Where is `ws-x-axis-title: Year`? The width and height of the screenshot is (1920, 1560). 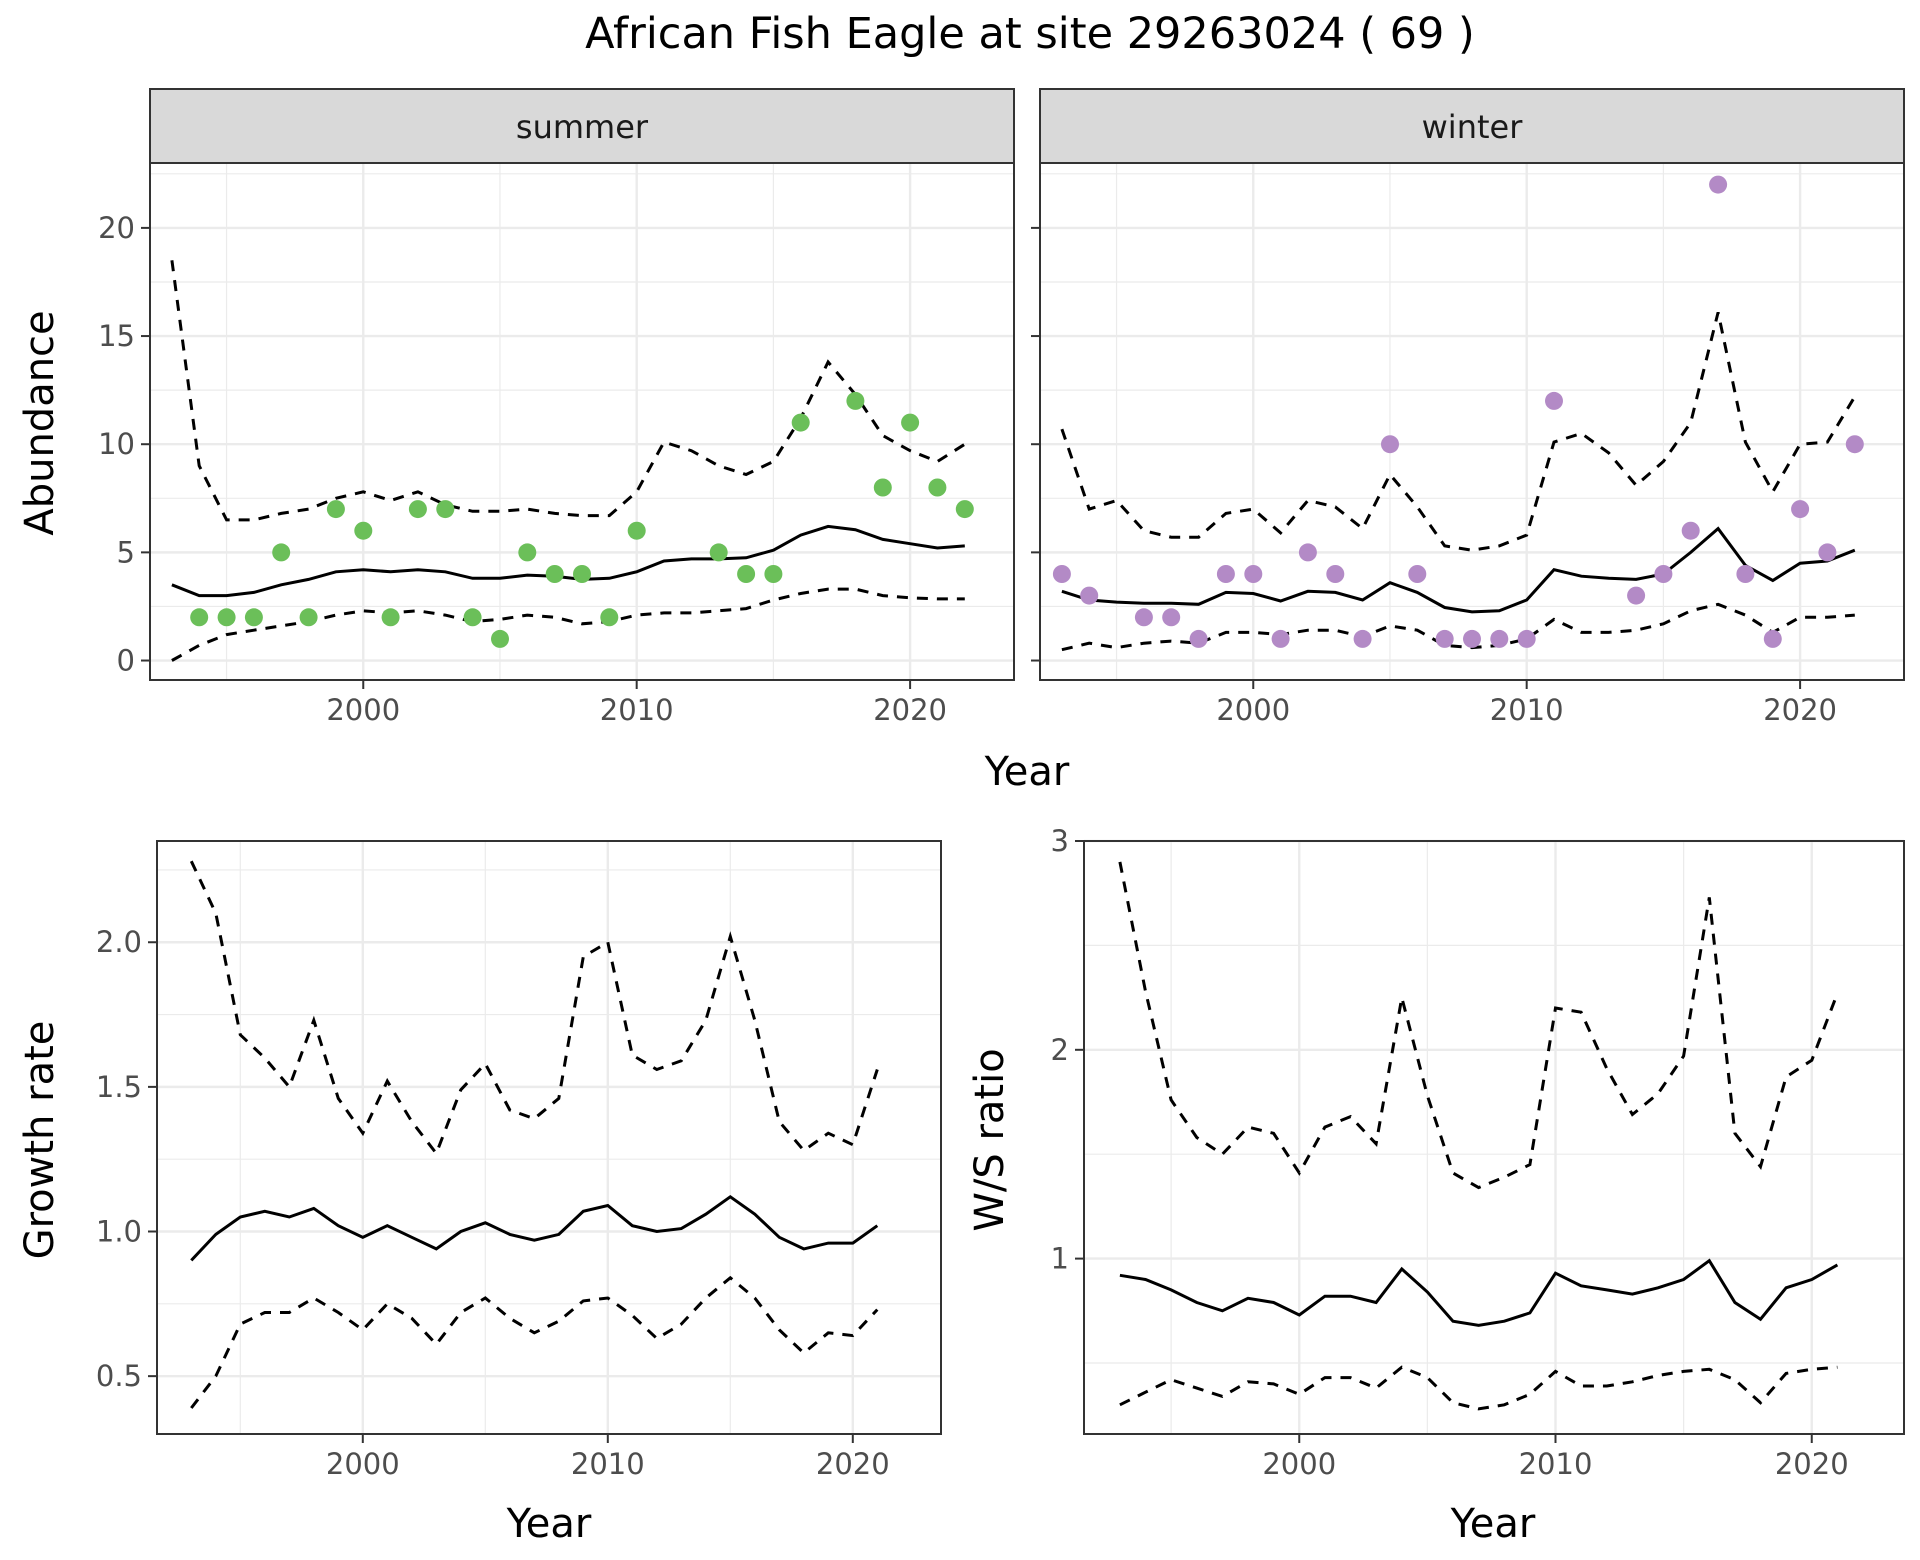 ws-x-axis-title: Year is located at coordinates (1493, 1524).